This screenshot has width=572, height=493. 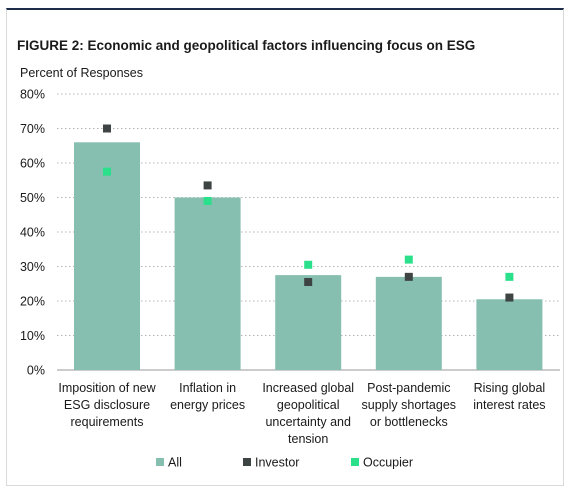 I want to click on y-tick-label: 70%, so click(x=32, y=129).